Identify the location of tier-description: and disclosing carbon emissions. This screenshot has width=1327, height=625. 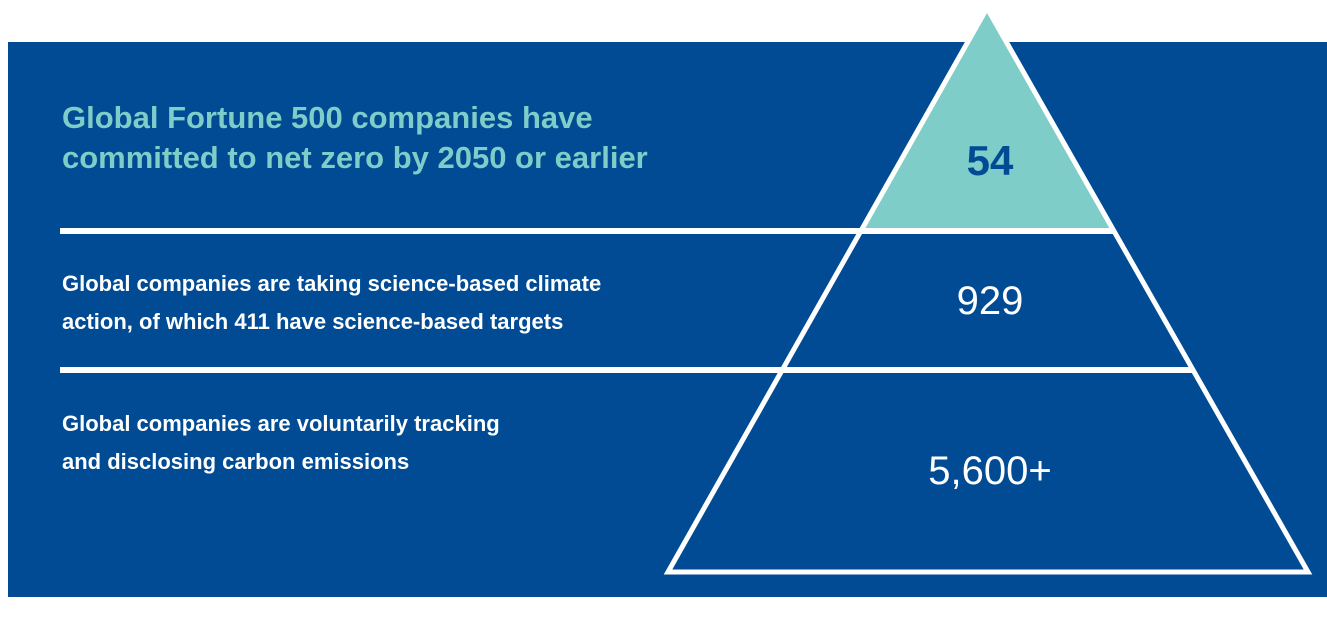
(235, 461).